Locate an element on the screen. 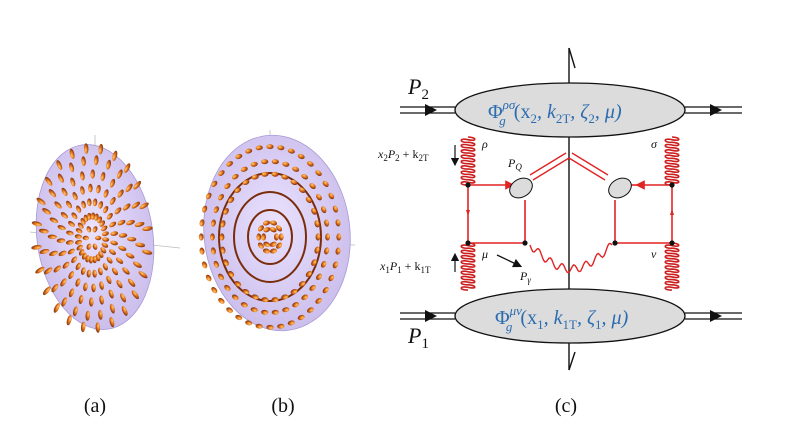 Image resolution: width=786 pixels, height=443 pixels. pgamma-label: Pγ is located at coordinates (525, 277).